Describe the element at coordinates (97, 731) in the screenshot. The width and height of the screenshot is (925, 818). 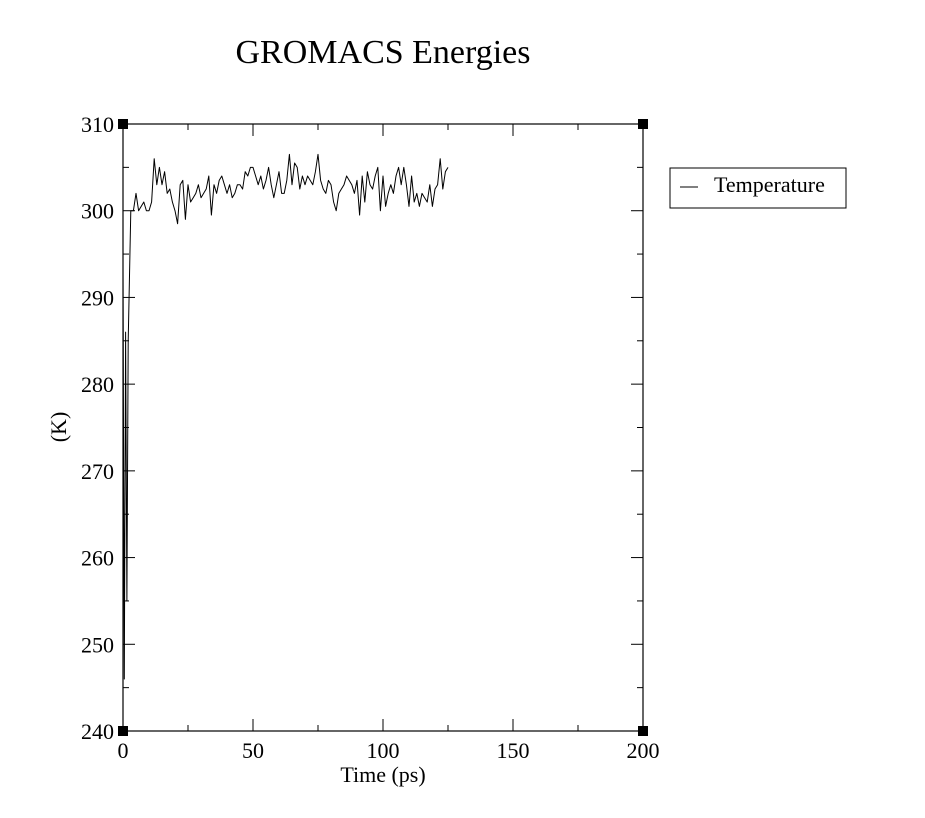
I see `y-tick-label: 240` at that location.